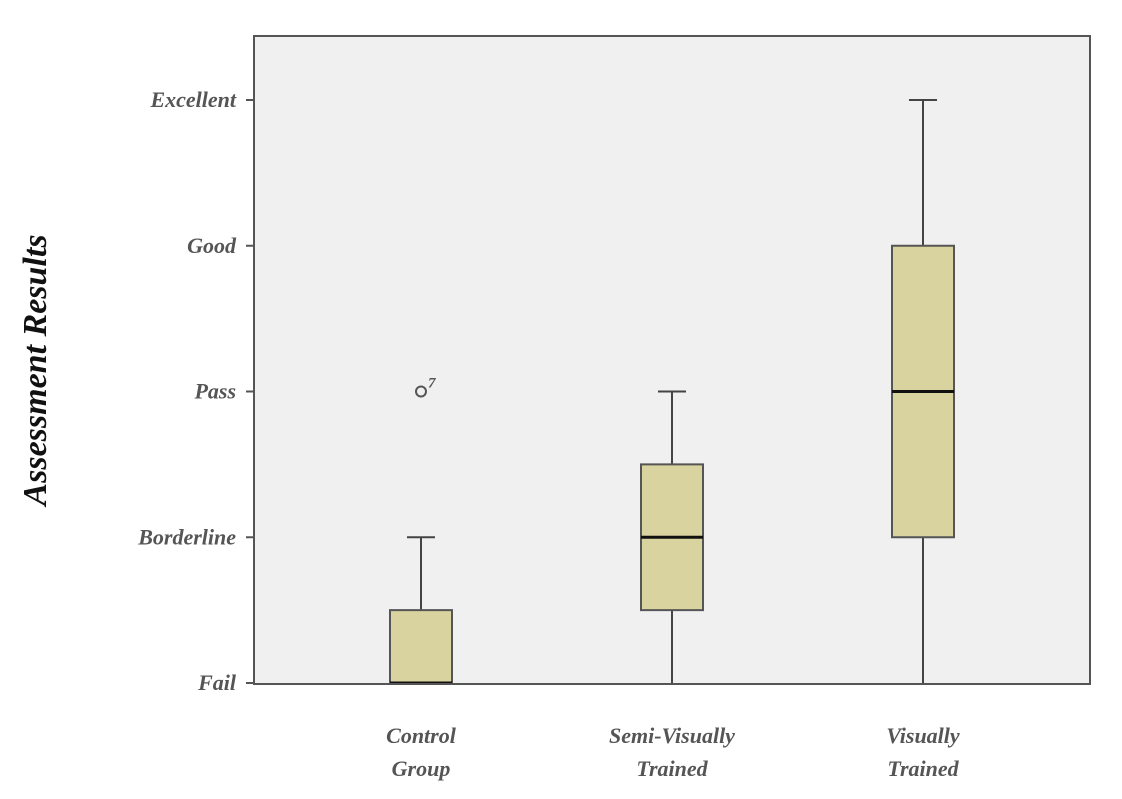  I want to click on y-axis-label: Assessment Results, so click(35, 370).